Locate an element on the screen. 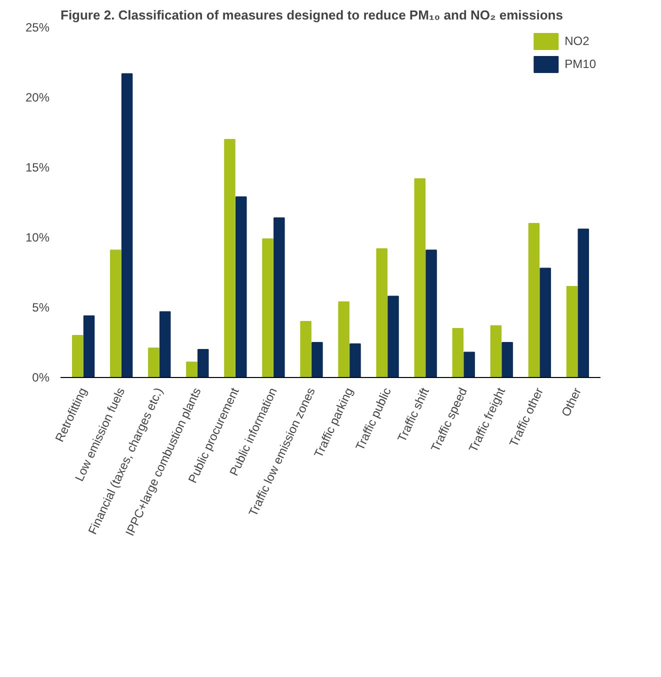  legend-label: NO2 is located at coordinates (577, 41).